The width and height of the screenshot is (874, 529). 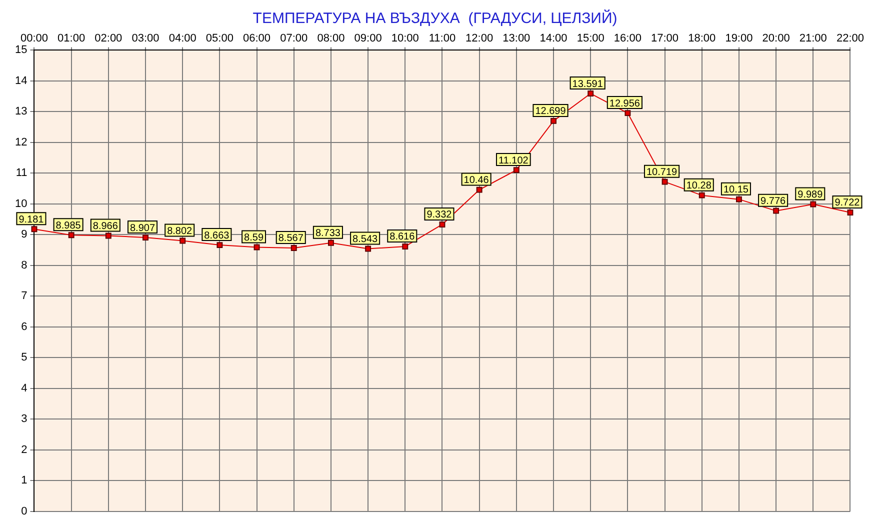 What do you see at coordinates (480, 38) in the screenshot?
I see `x-tick-label: 12:00` at bounding box center [480, 38].